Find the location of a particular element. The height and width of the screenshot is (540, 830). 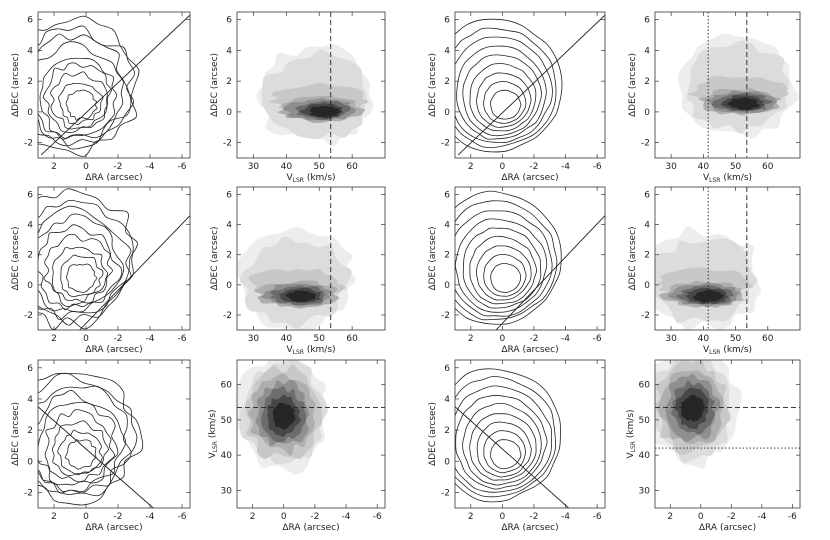

panel-2-2: 2 0 -2 -4 -6 -2 0 2 4 6 ΔRA (arcsec) ΔDEC (arcsec) is located at coordinates (517, 446).